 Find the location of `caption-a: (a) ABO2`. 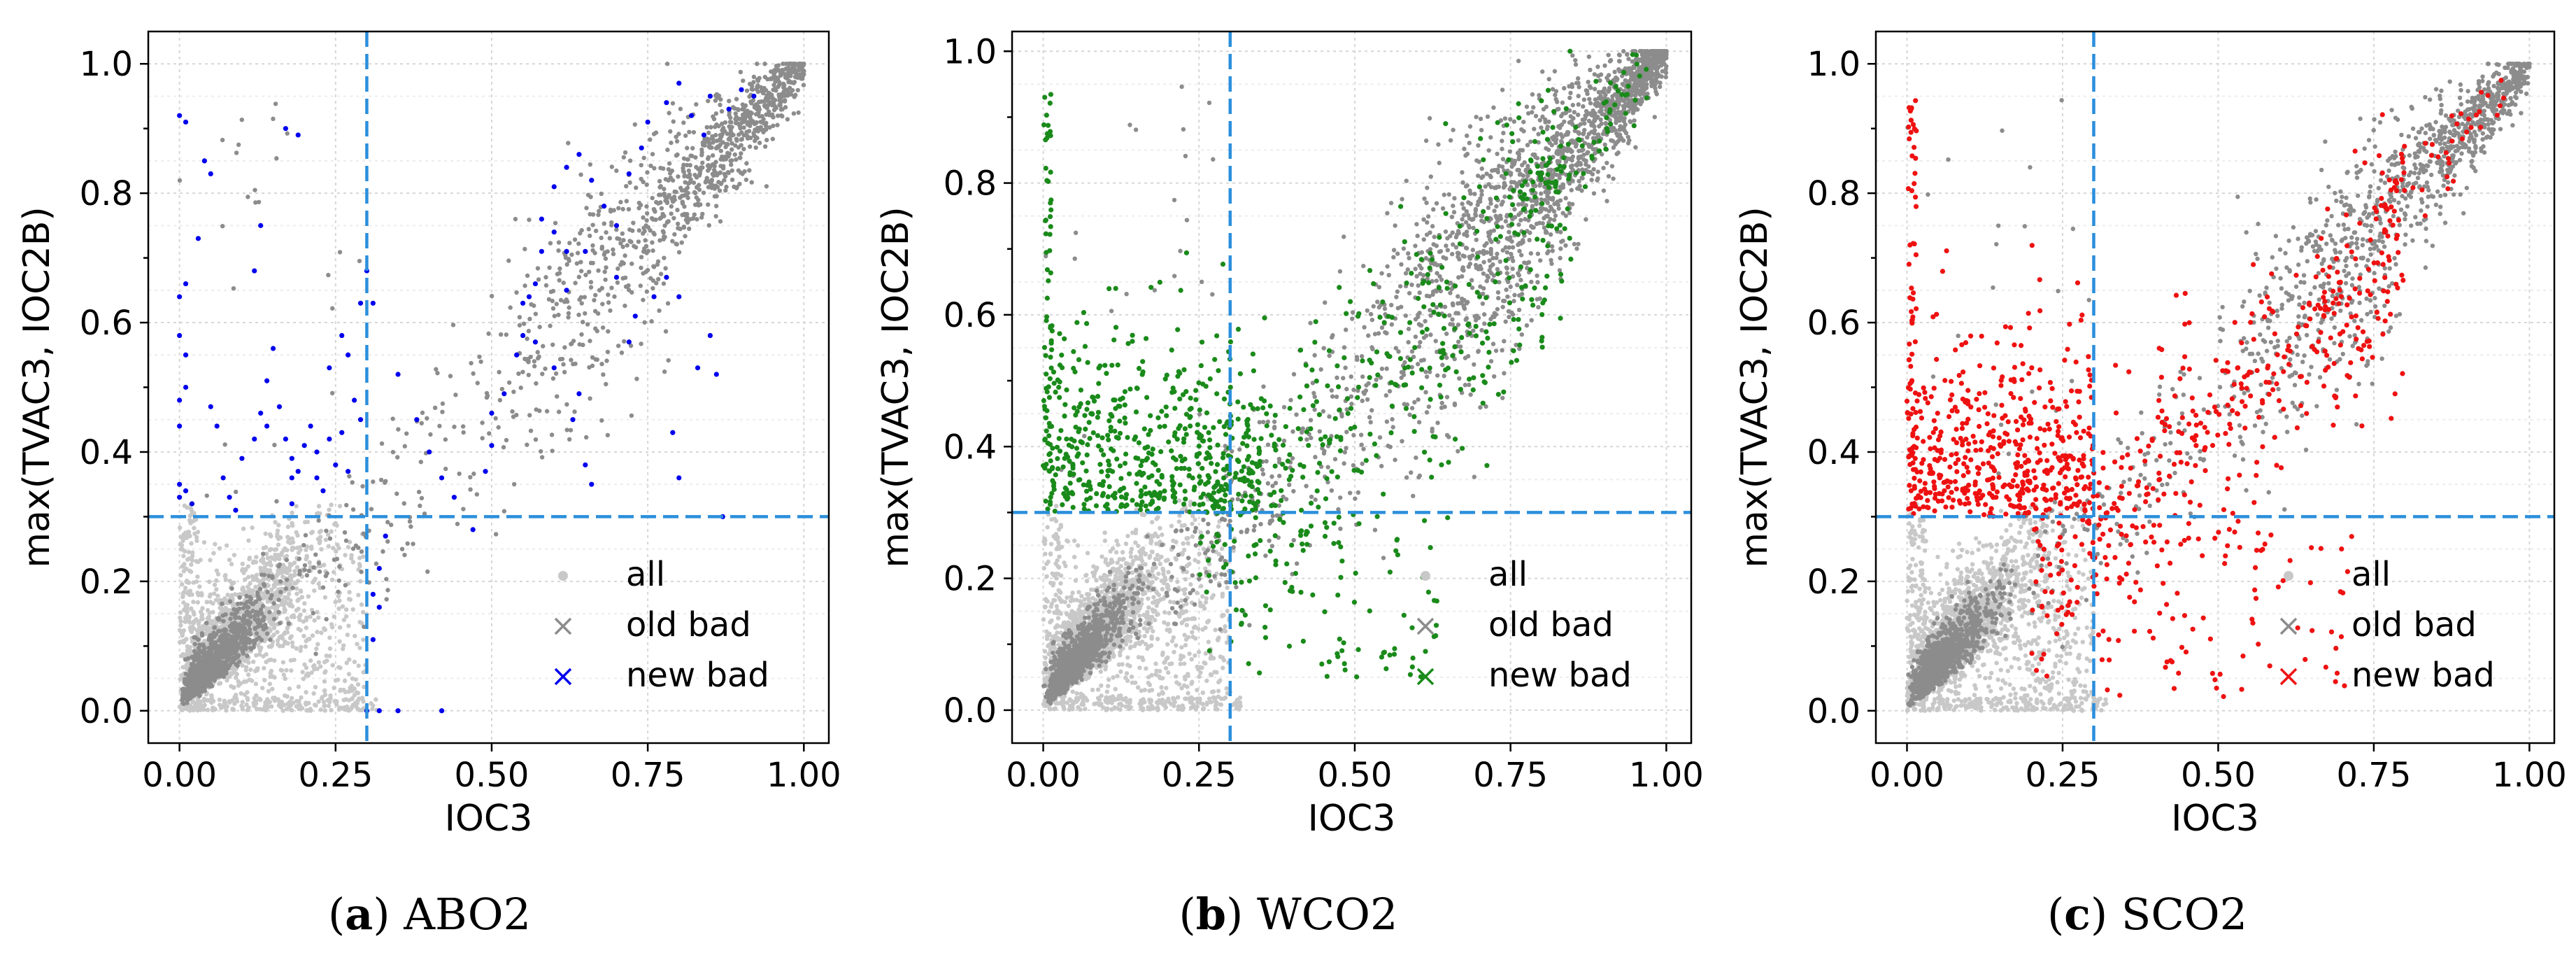

caption-a: (a) ABO2 is located at coordinates (429, 914).